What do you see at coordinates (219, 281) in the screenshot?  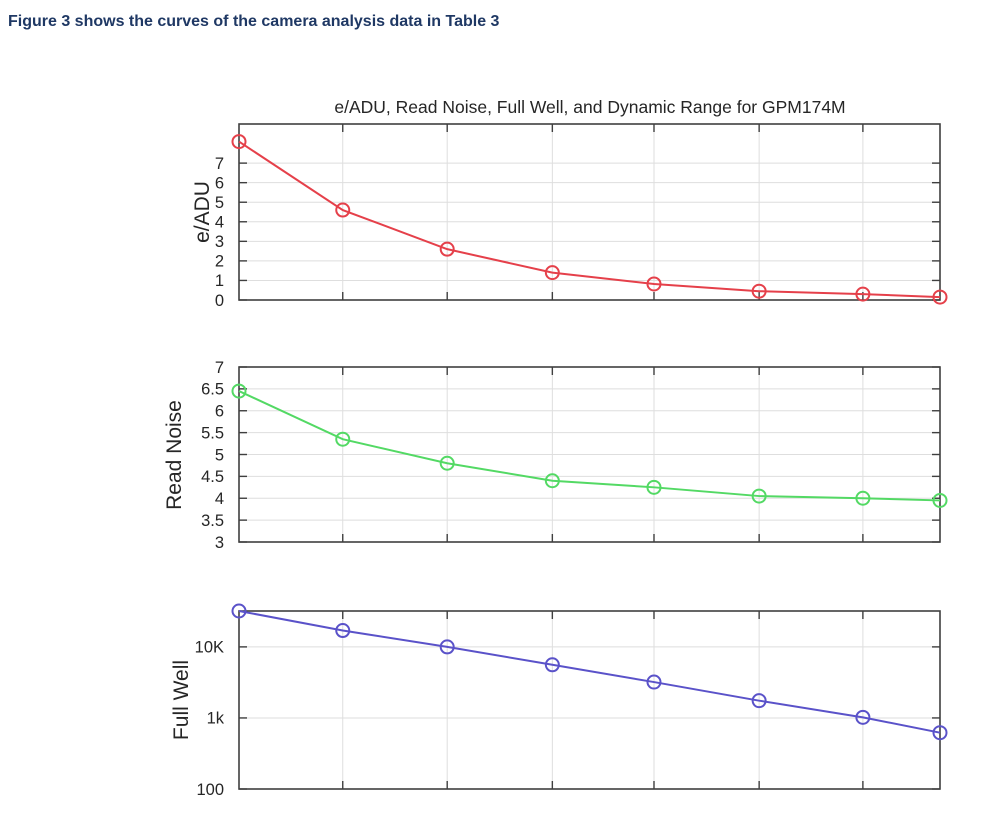 I see `y-tick-label: 1` at bounding box center [219, 281].